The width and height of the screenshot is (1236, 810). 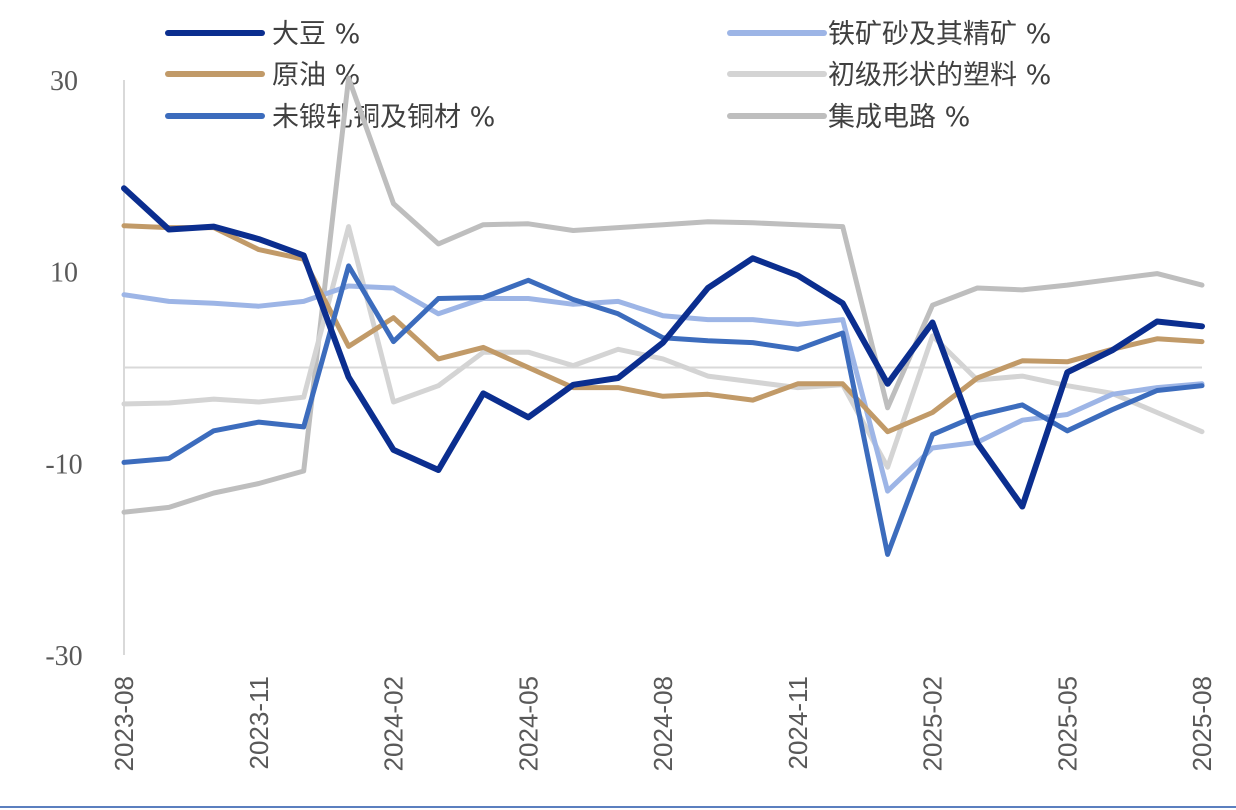 What do you see at coordinates (64, 81) in the screenshot?
I see `y-tick-label: 30` at bounding box center [64, 81].